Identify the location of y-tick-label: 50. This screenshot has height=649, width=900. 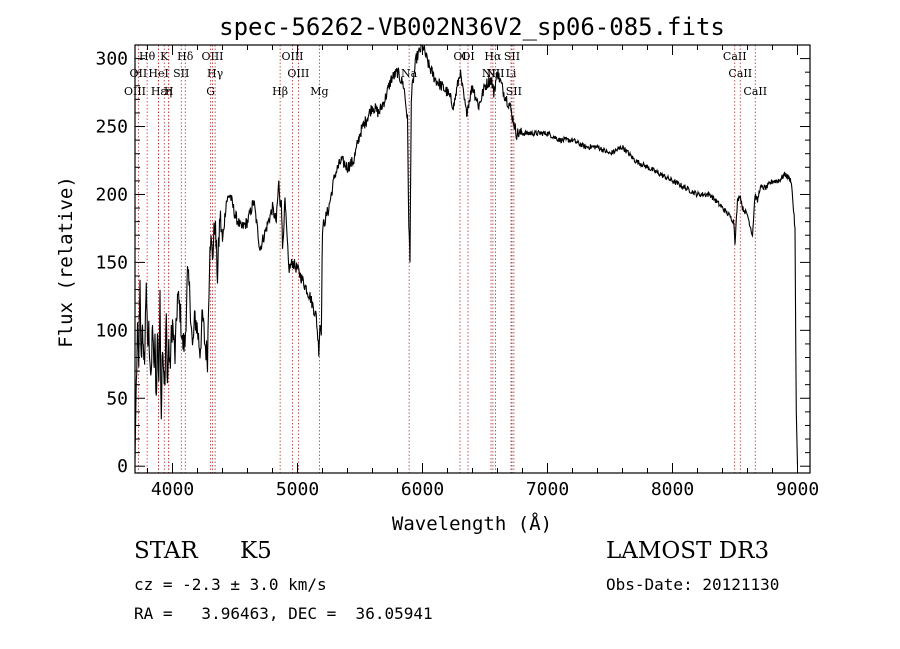
(117, 398).